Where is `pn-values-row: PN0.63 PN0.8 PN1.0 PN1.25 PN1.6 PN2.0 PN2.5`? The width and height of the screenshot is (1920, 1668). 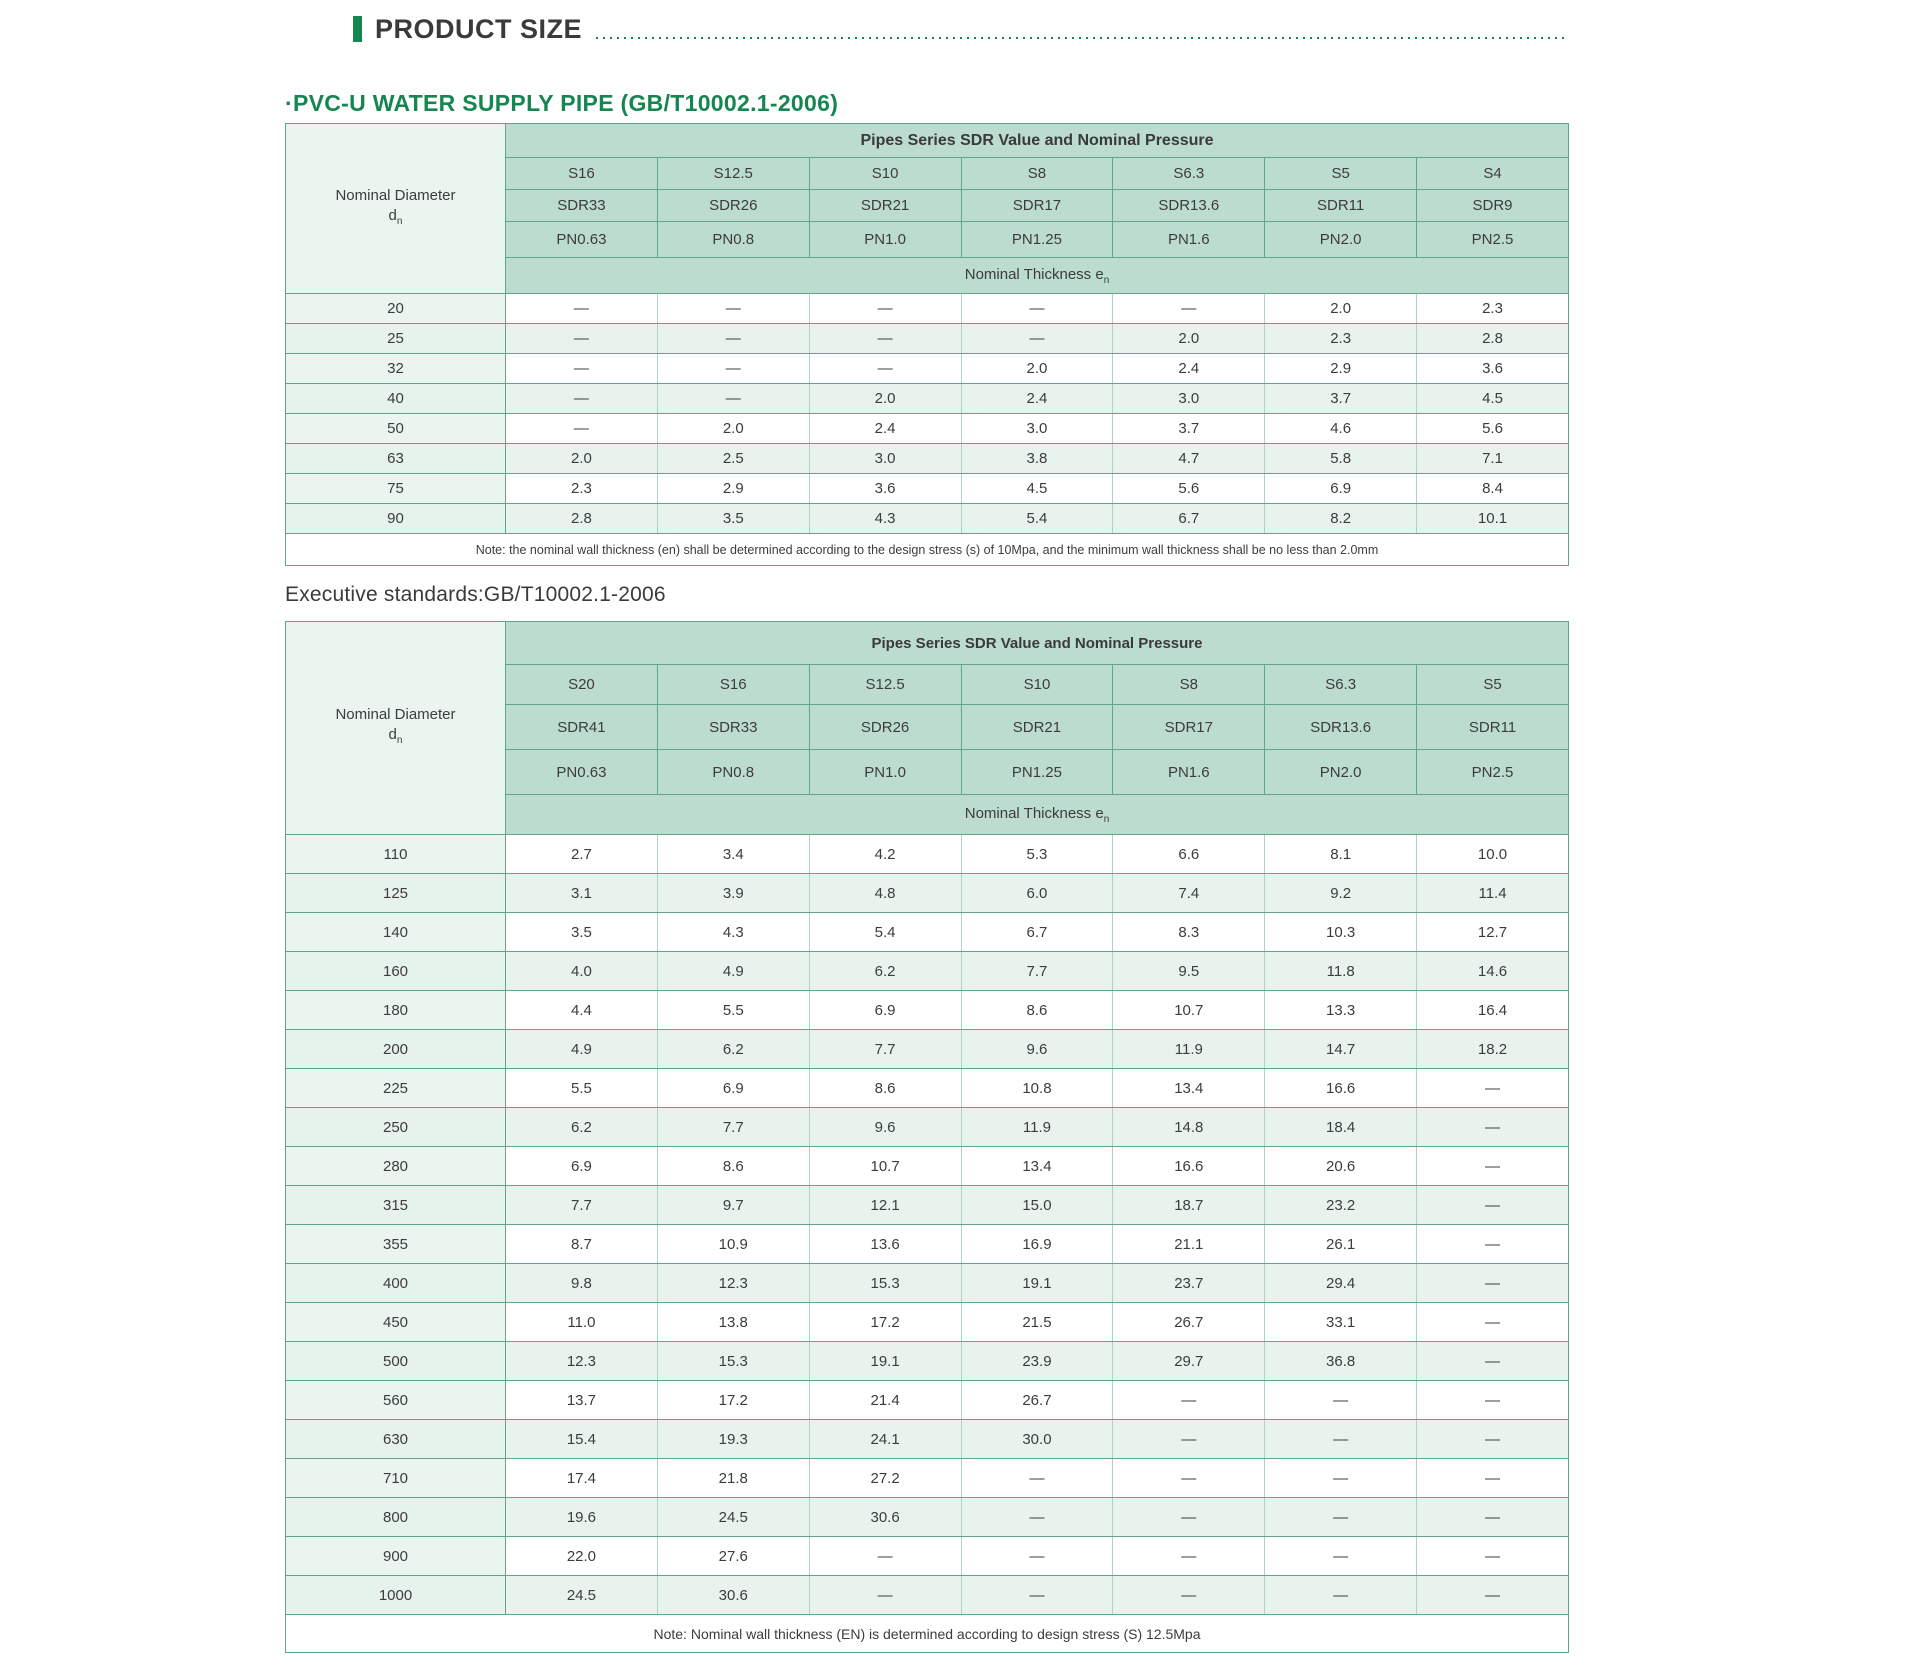 pn-values-row: PN0.63 PN0.8 PN1.0 PN1.25 PN1.6 PN2.0 PN2.5 is located at coordinates (927, 239).